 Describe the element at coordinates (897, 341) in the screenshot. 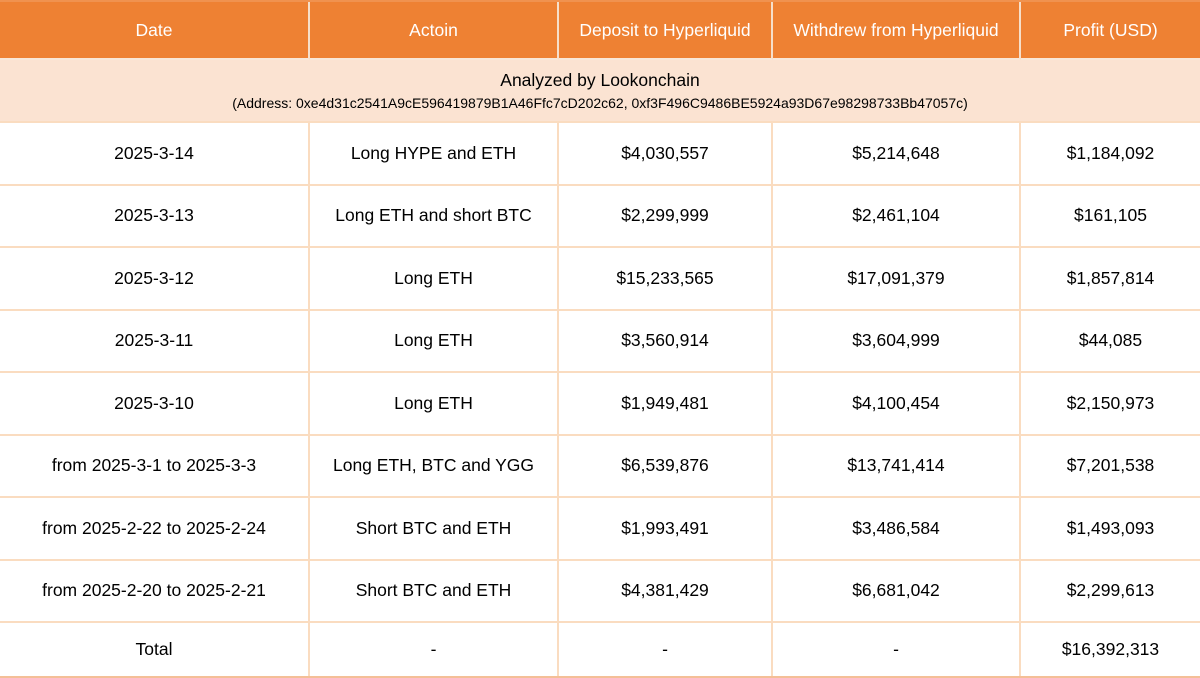

I see `cell-withdrew: $3,604,999` at that location.